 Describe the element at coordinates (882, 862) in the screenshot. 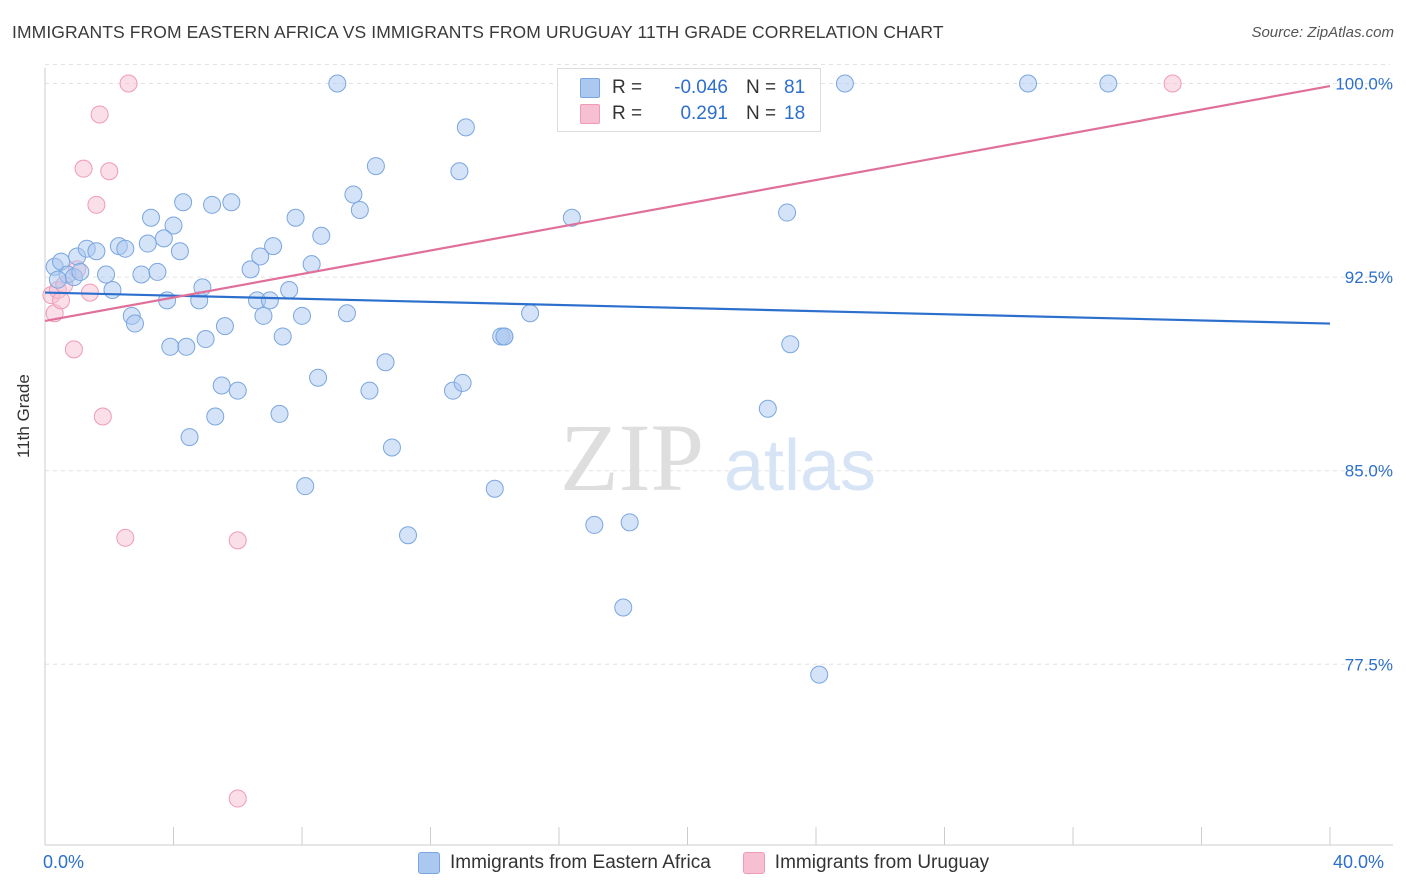

I see `legend-label-uruguay: Immigrants from Uruguay` at that location.